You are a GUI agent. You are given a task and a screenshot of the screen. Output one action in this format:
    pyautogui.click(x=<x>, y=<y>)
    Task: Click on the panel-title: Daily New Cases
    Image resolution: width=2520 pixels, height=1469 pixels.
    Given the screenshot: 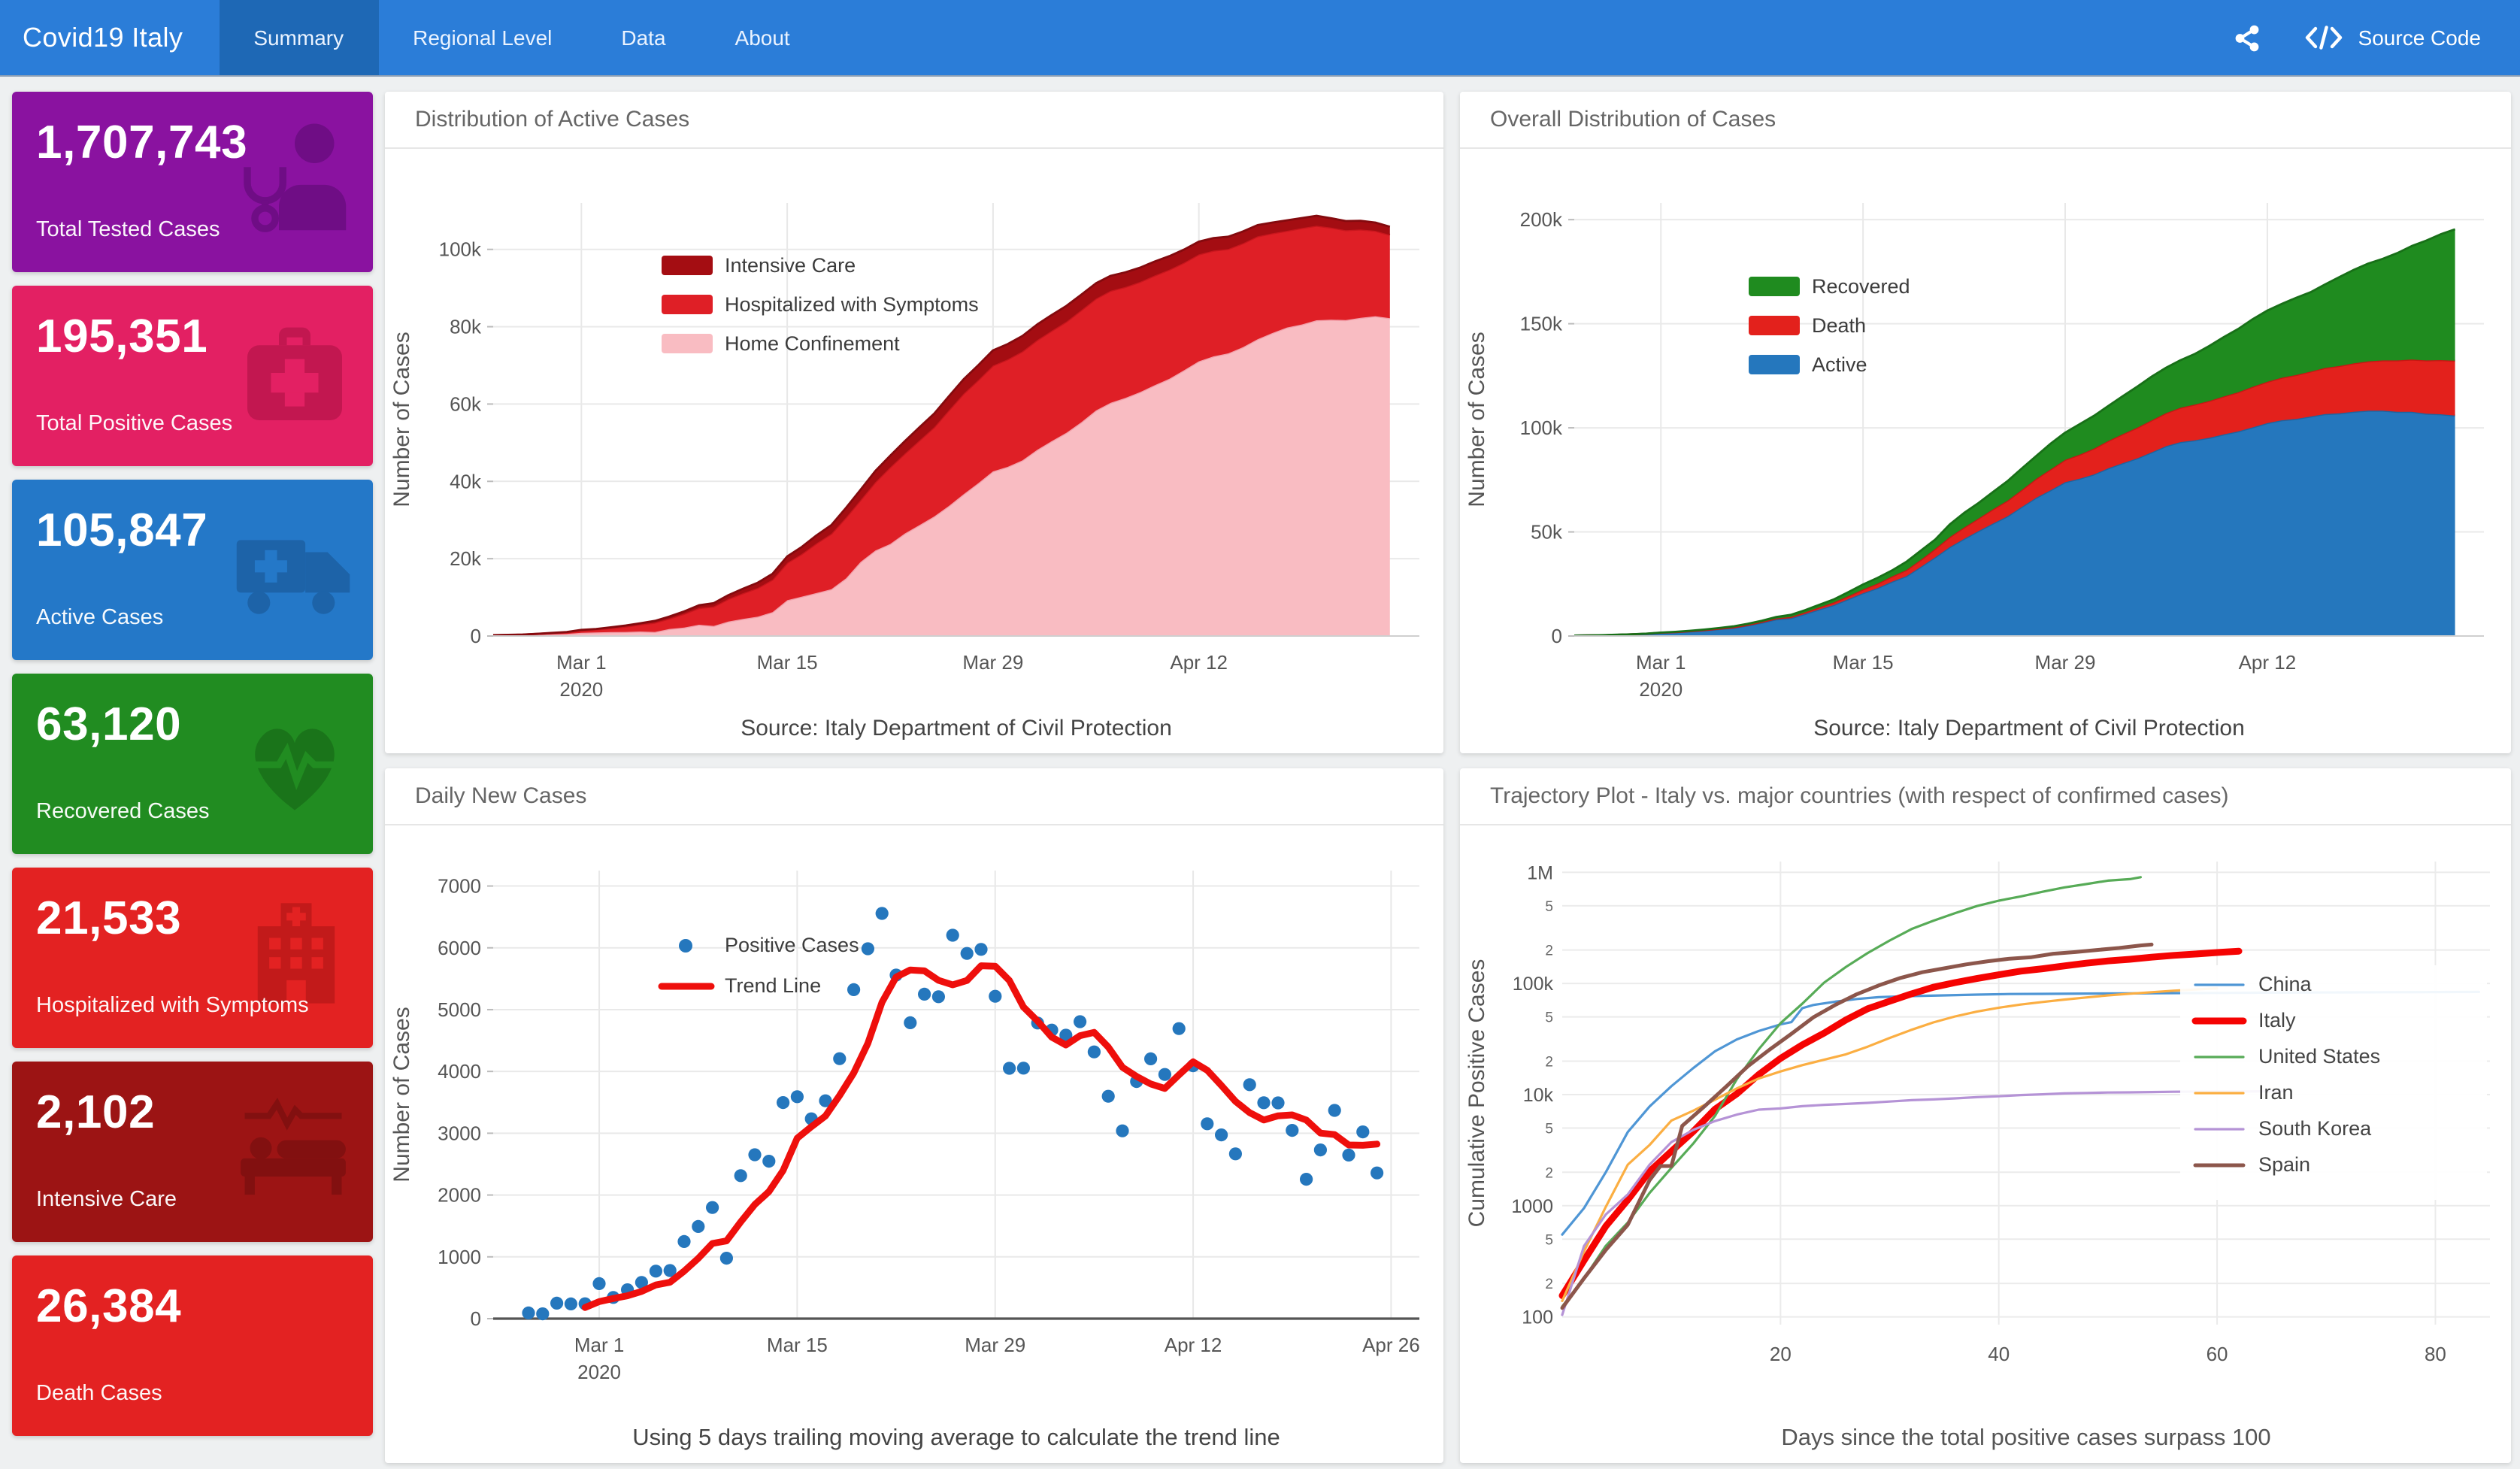 What is the action you would take?
    pyautogui.click(x=914, y=797)
    